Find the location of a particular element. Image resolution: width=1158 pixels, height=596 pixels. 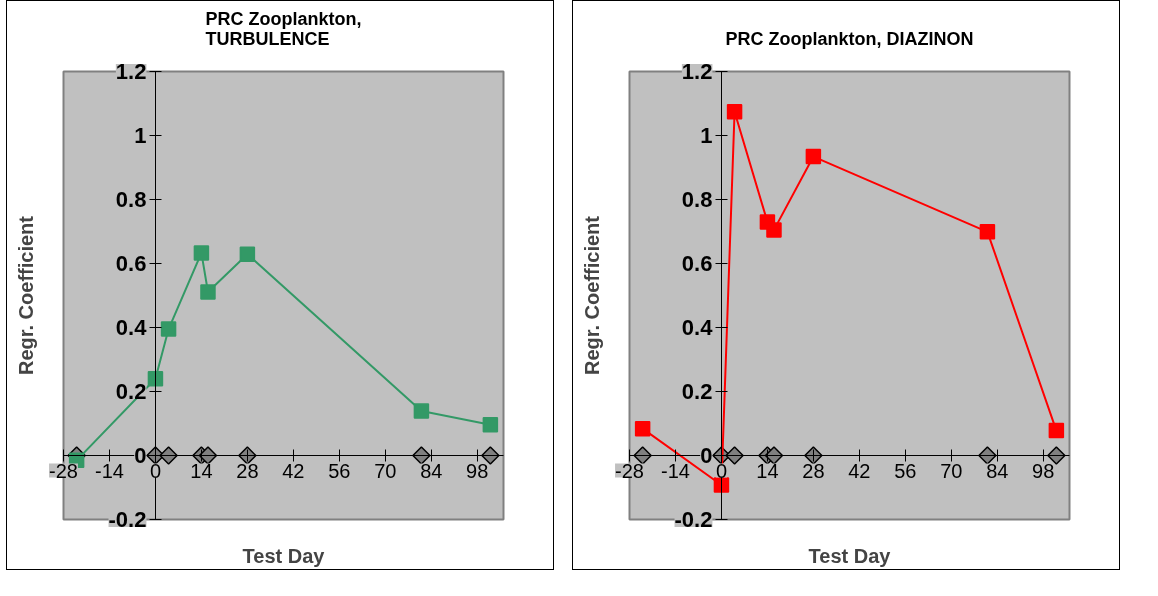

chart-title: PRC Zooplankton, TURBULENCE is located at coordinates (283, 28).